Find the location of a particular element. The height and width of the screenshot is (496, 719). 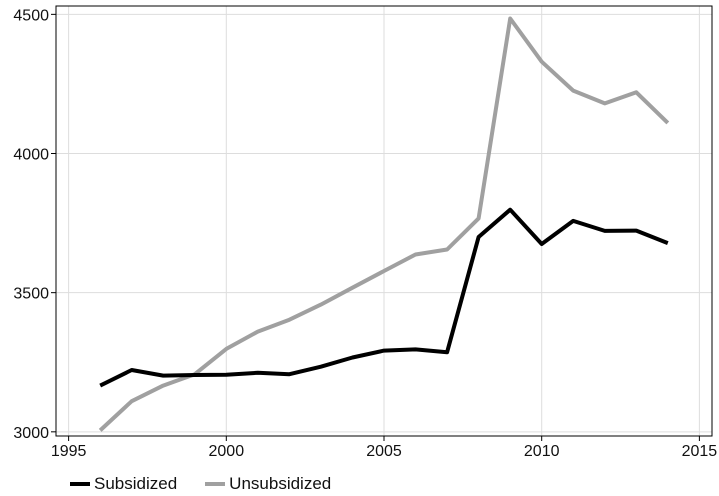

x-tick-label-2015: 2015 is located at coordinates (700, 451).